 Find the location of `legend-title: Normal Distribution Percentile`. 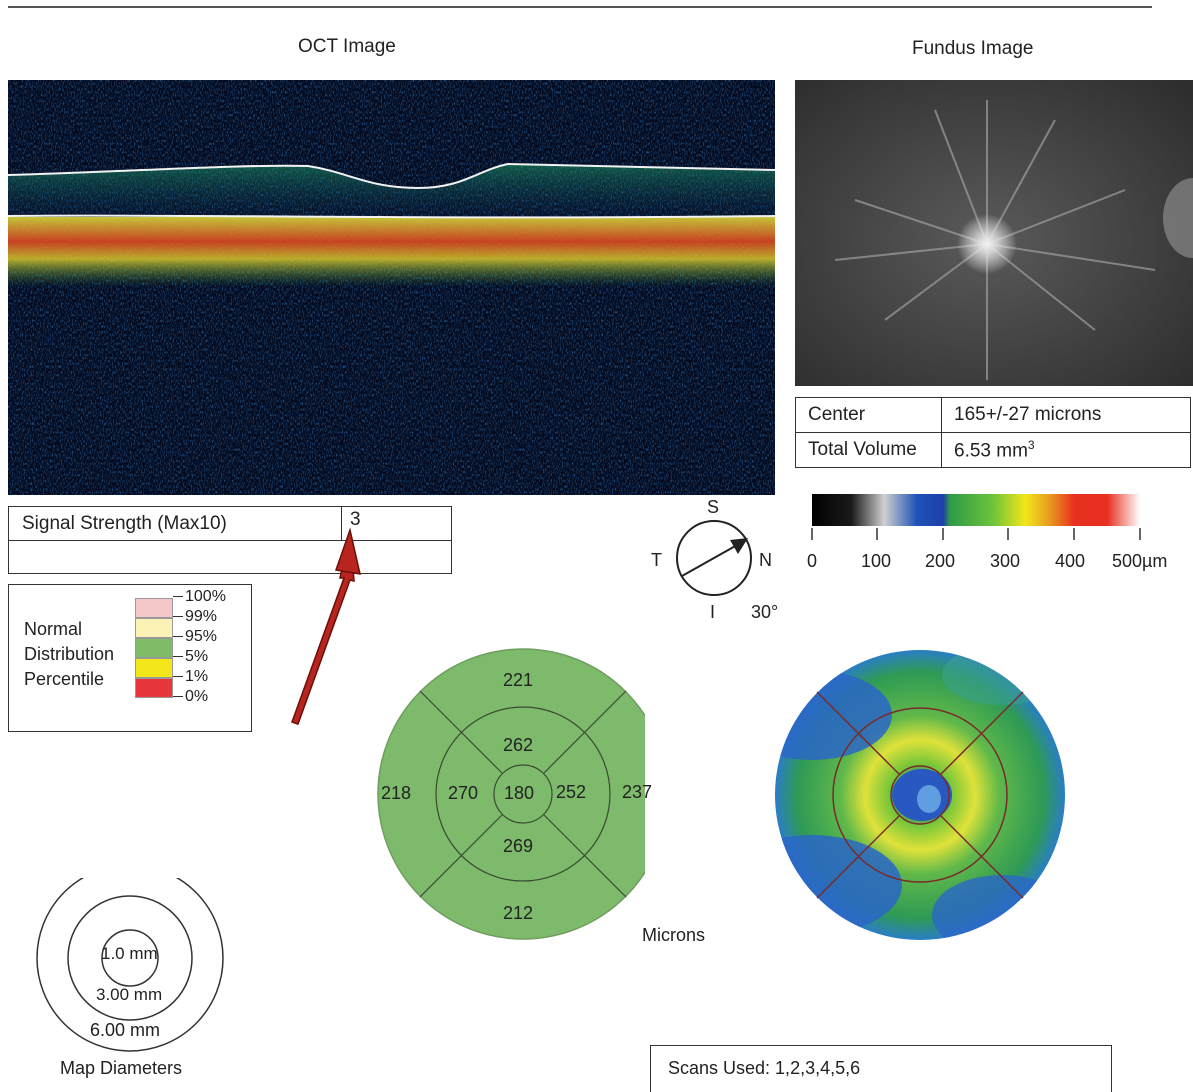

legend-title: Normal Distribution Percentile is located at coordinates (69, 654).